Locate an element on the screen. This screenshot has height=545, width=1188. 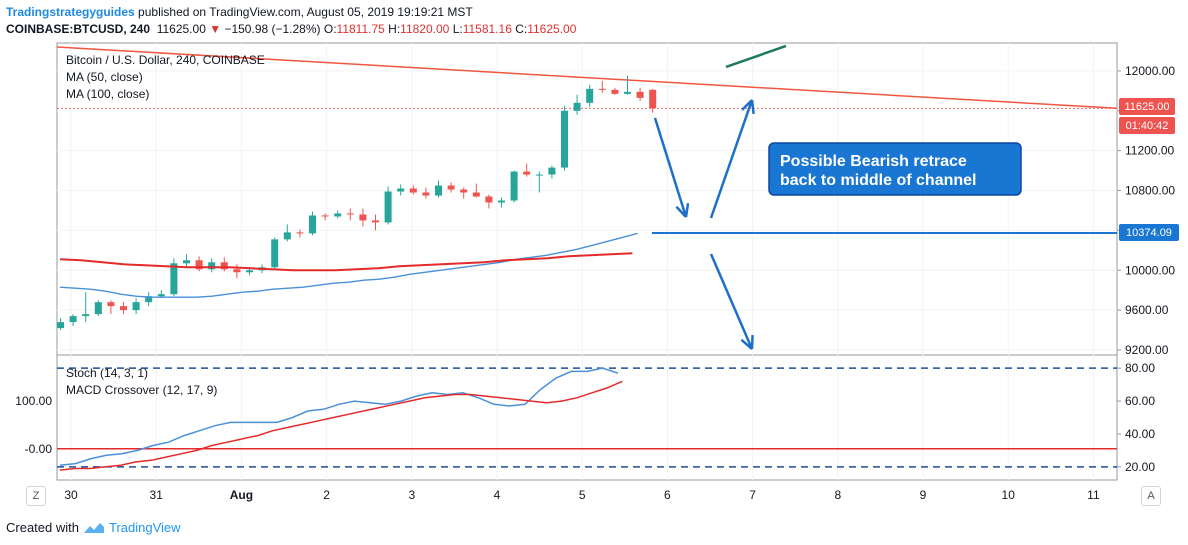
price-change: −150.98 (−1.28%) is located at coordinates (272, 29).